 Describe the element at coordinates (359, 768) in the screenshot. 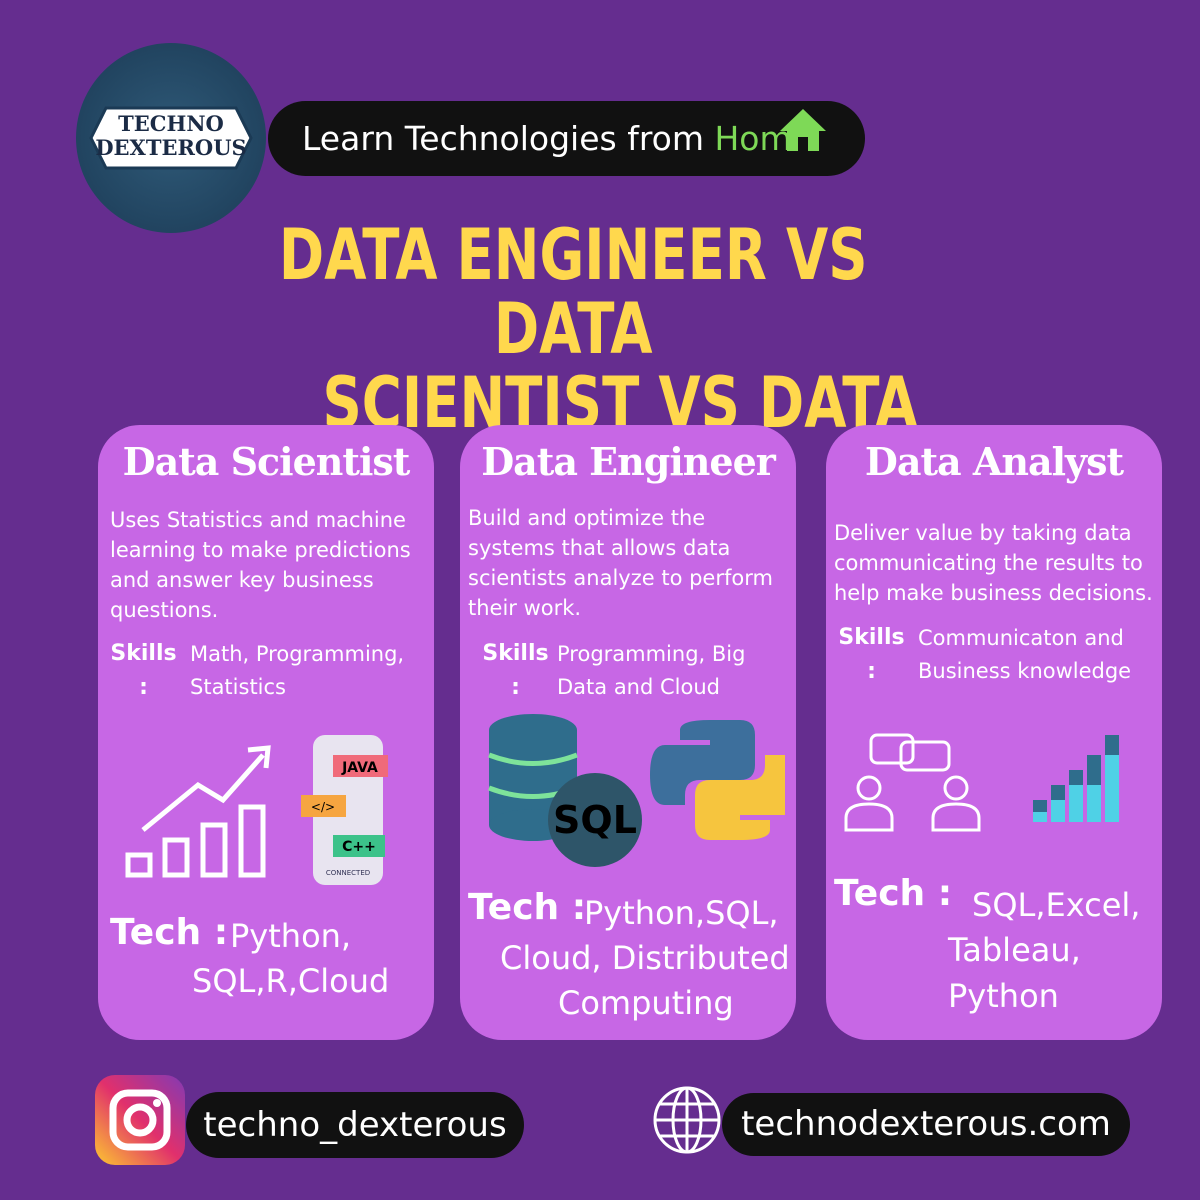

I see `icon-label: JAVA` at that location.